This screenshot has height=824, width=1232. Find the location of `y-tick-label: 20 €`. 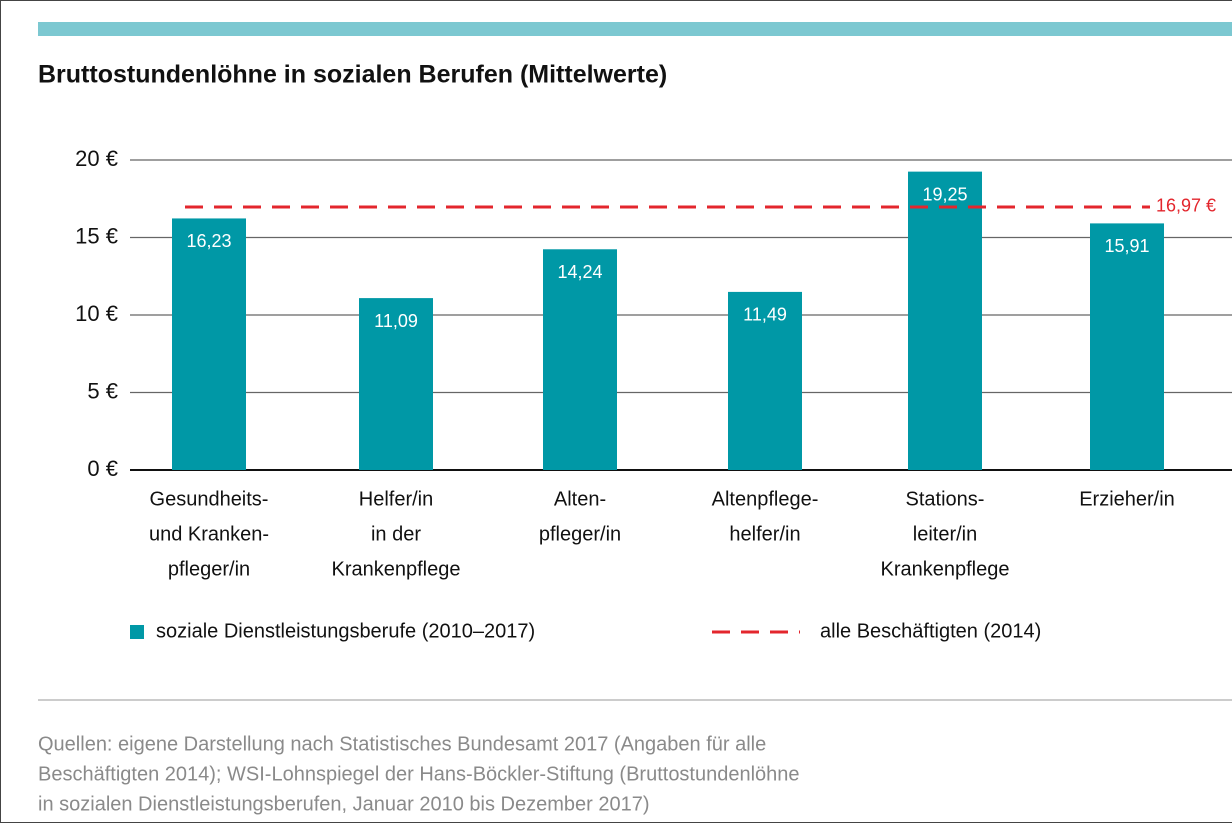

y-tick-label: 20 € is located at coordinates (96, 158).